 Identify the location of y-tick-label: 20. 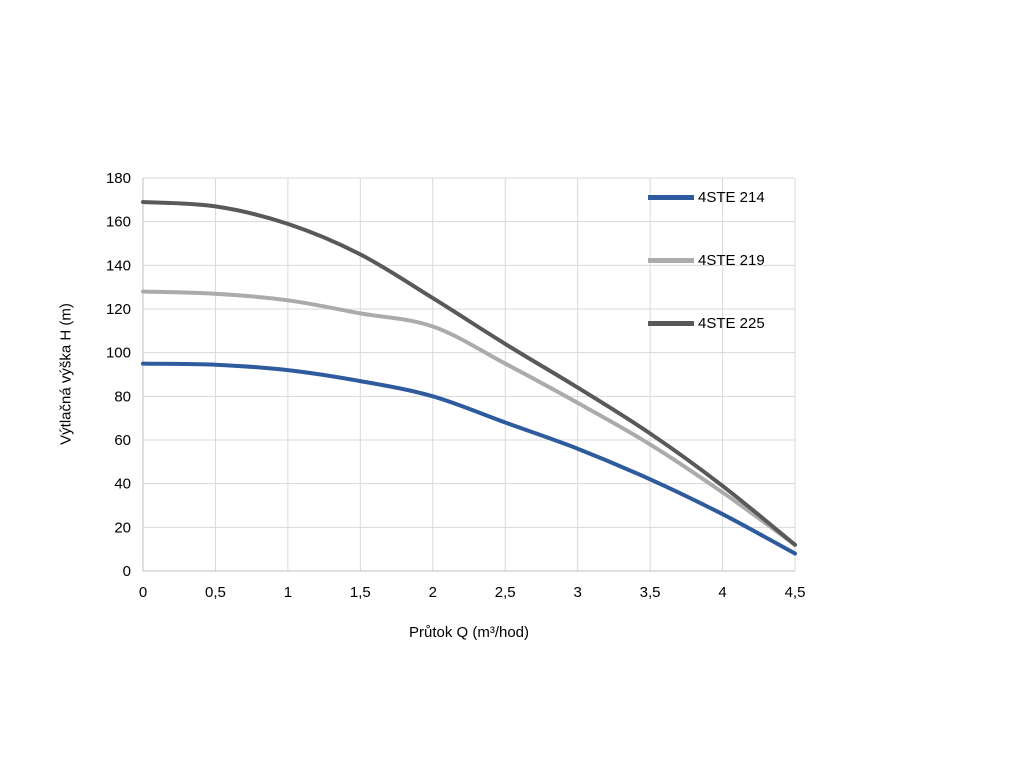
(122, 527).